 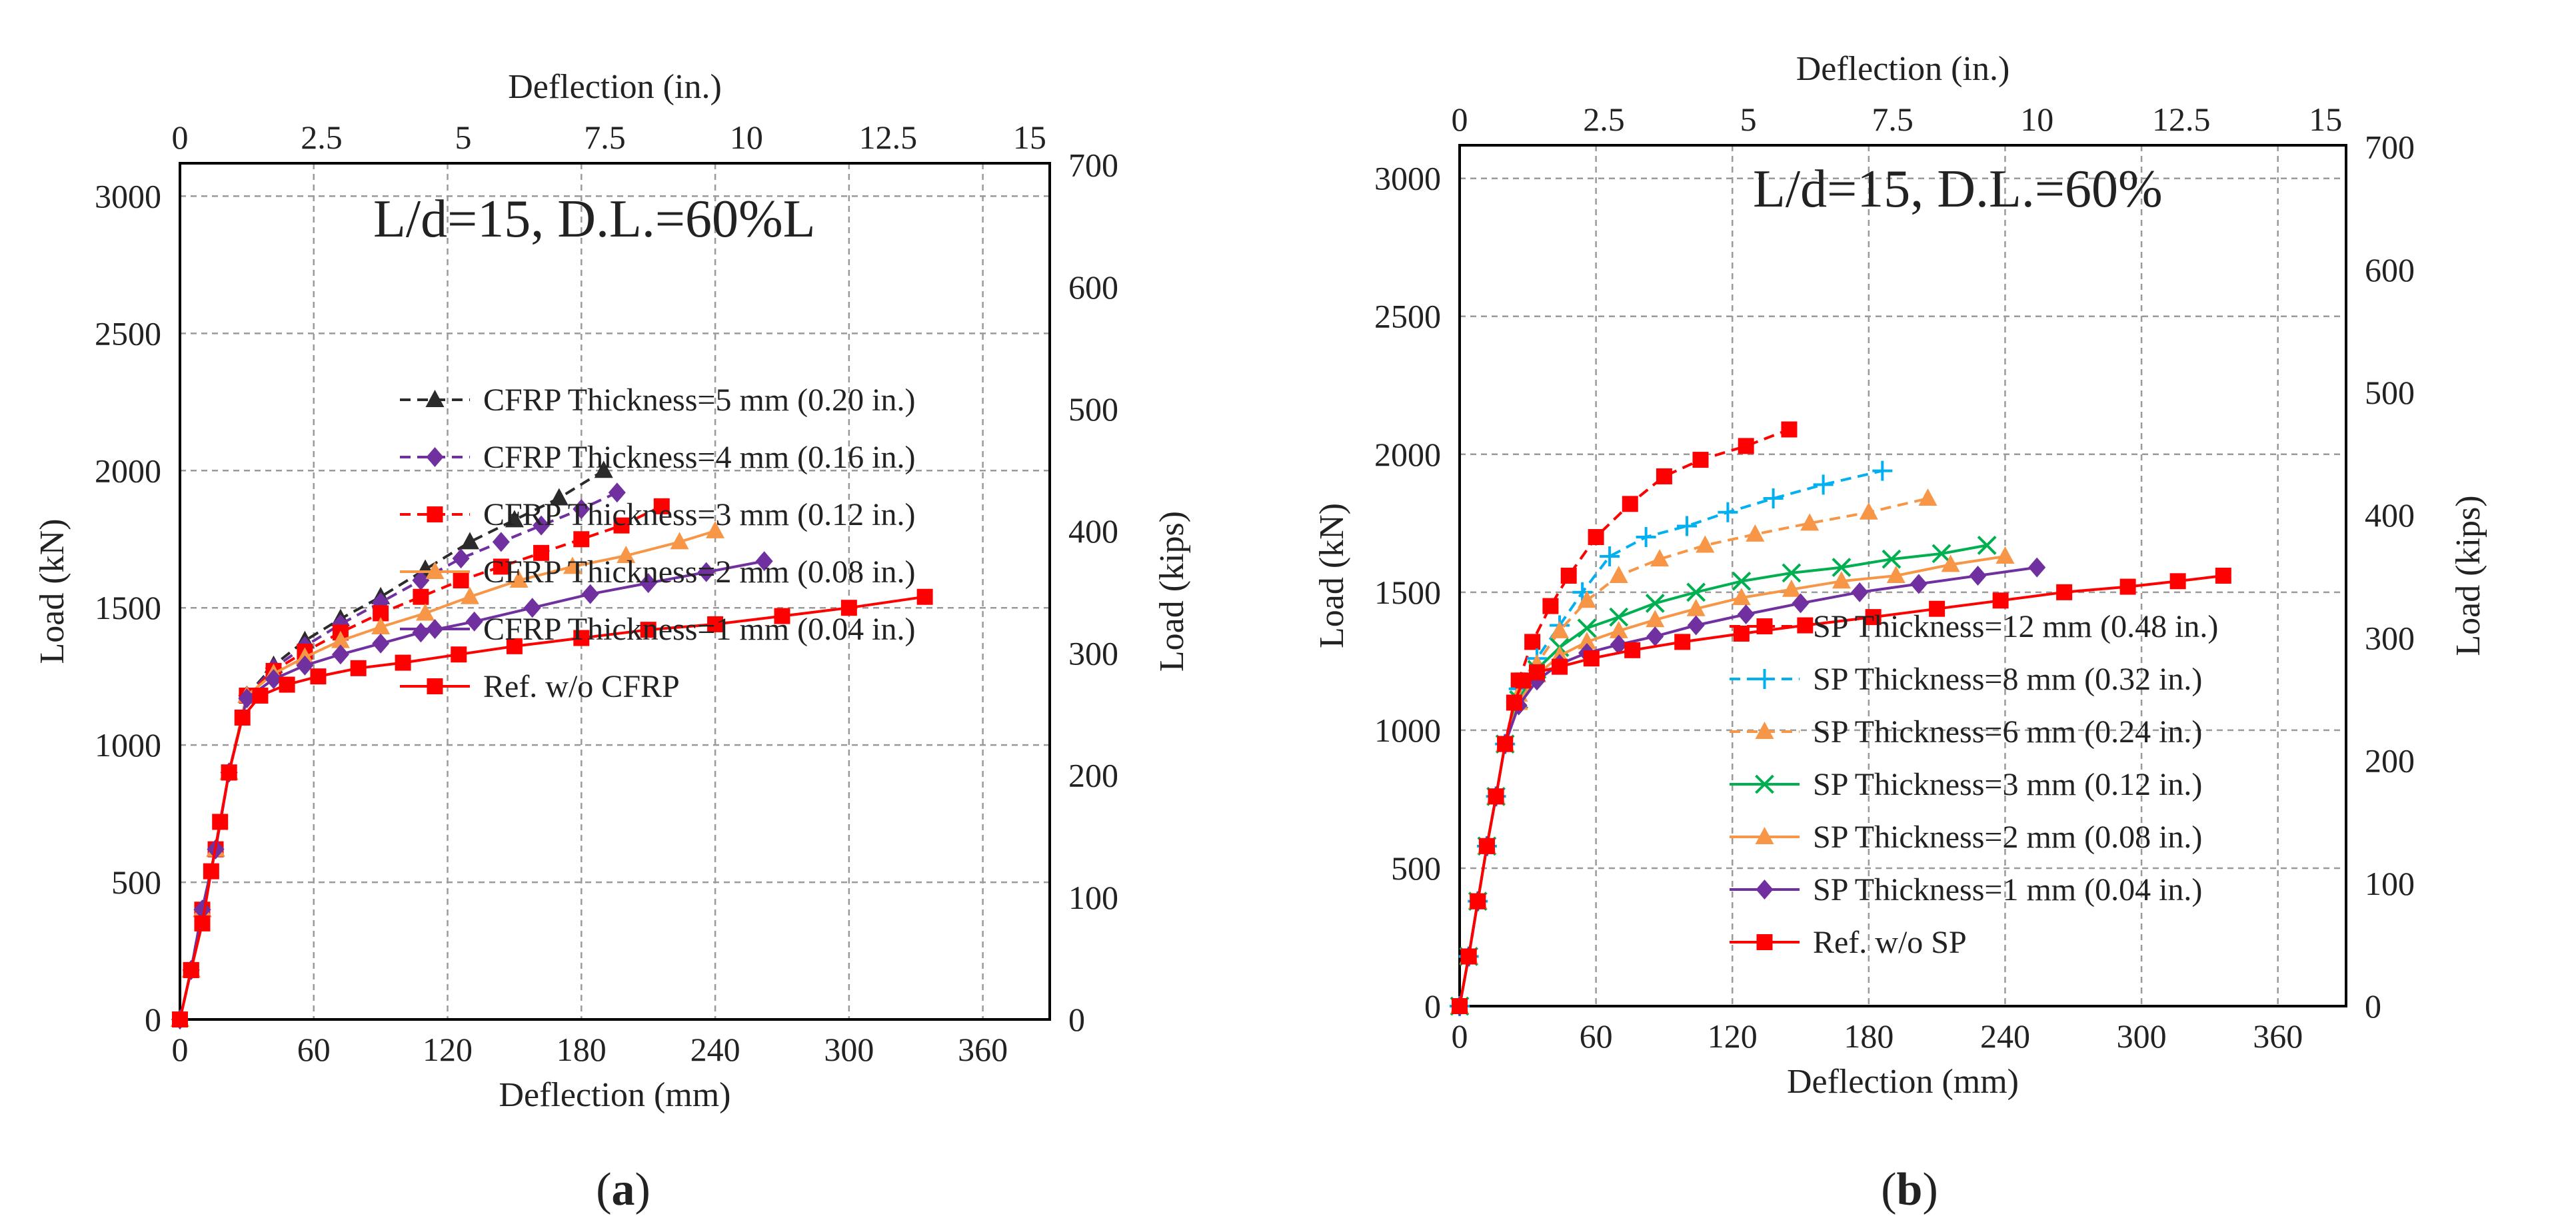 I want to click on y-tick-label-kips: 500, so click(x=2390, y=392).